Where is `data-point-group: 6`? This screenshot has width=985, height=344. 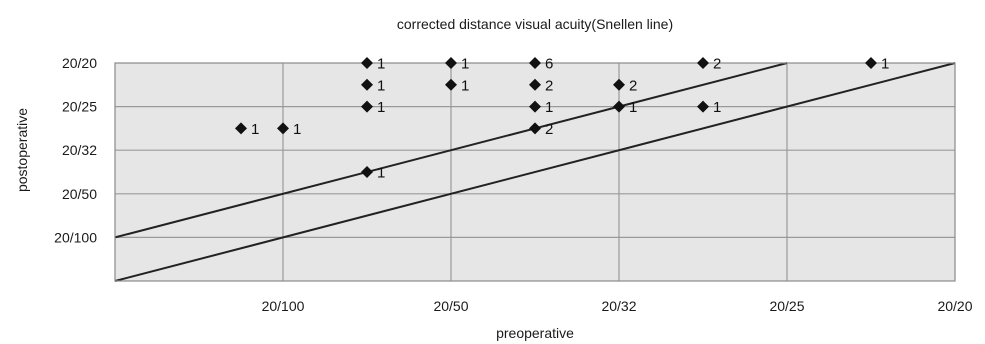 data-point-group: 6 is located at coordinates (541, 64).